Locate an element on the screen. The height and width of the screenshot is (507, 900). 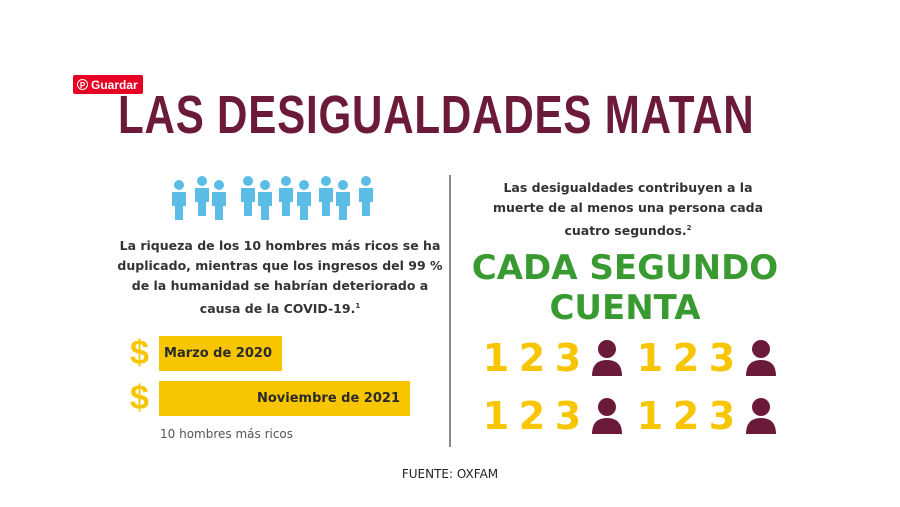
headline: CADA SEGUNDO CUENTA is located at coordinates (625, 288).